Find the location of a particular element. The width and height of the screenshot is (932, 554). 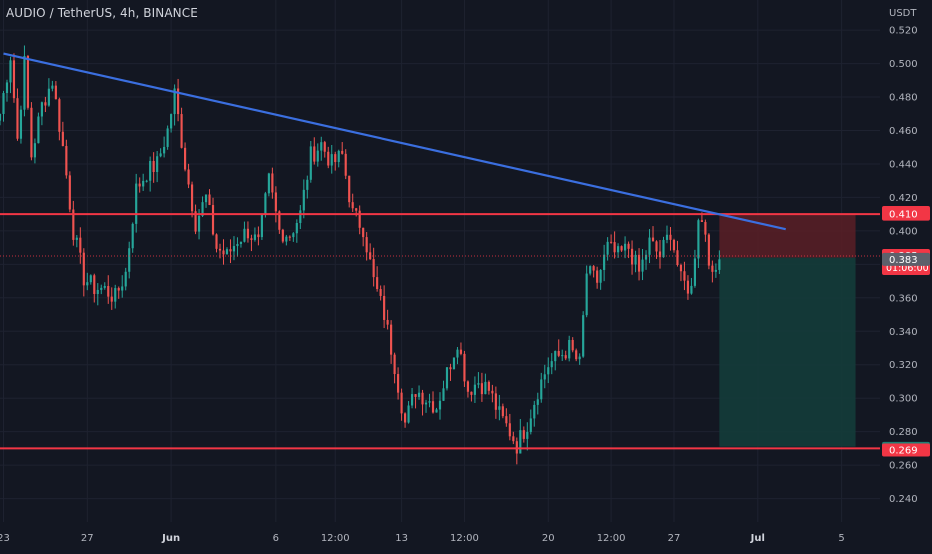

price-label-text: 0.410 is located at coordinates (903, 215).